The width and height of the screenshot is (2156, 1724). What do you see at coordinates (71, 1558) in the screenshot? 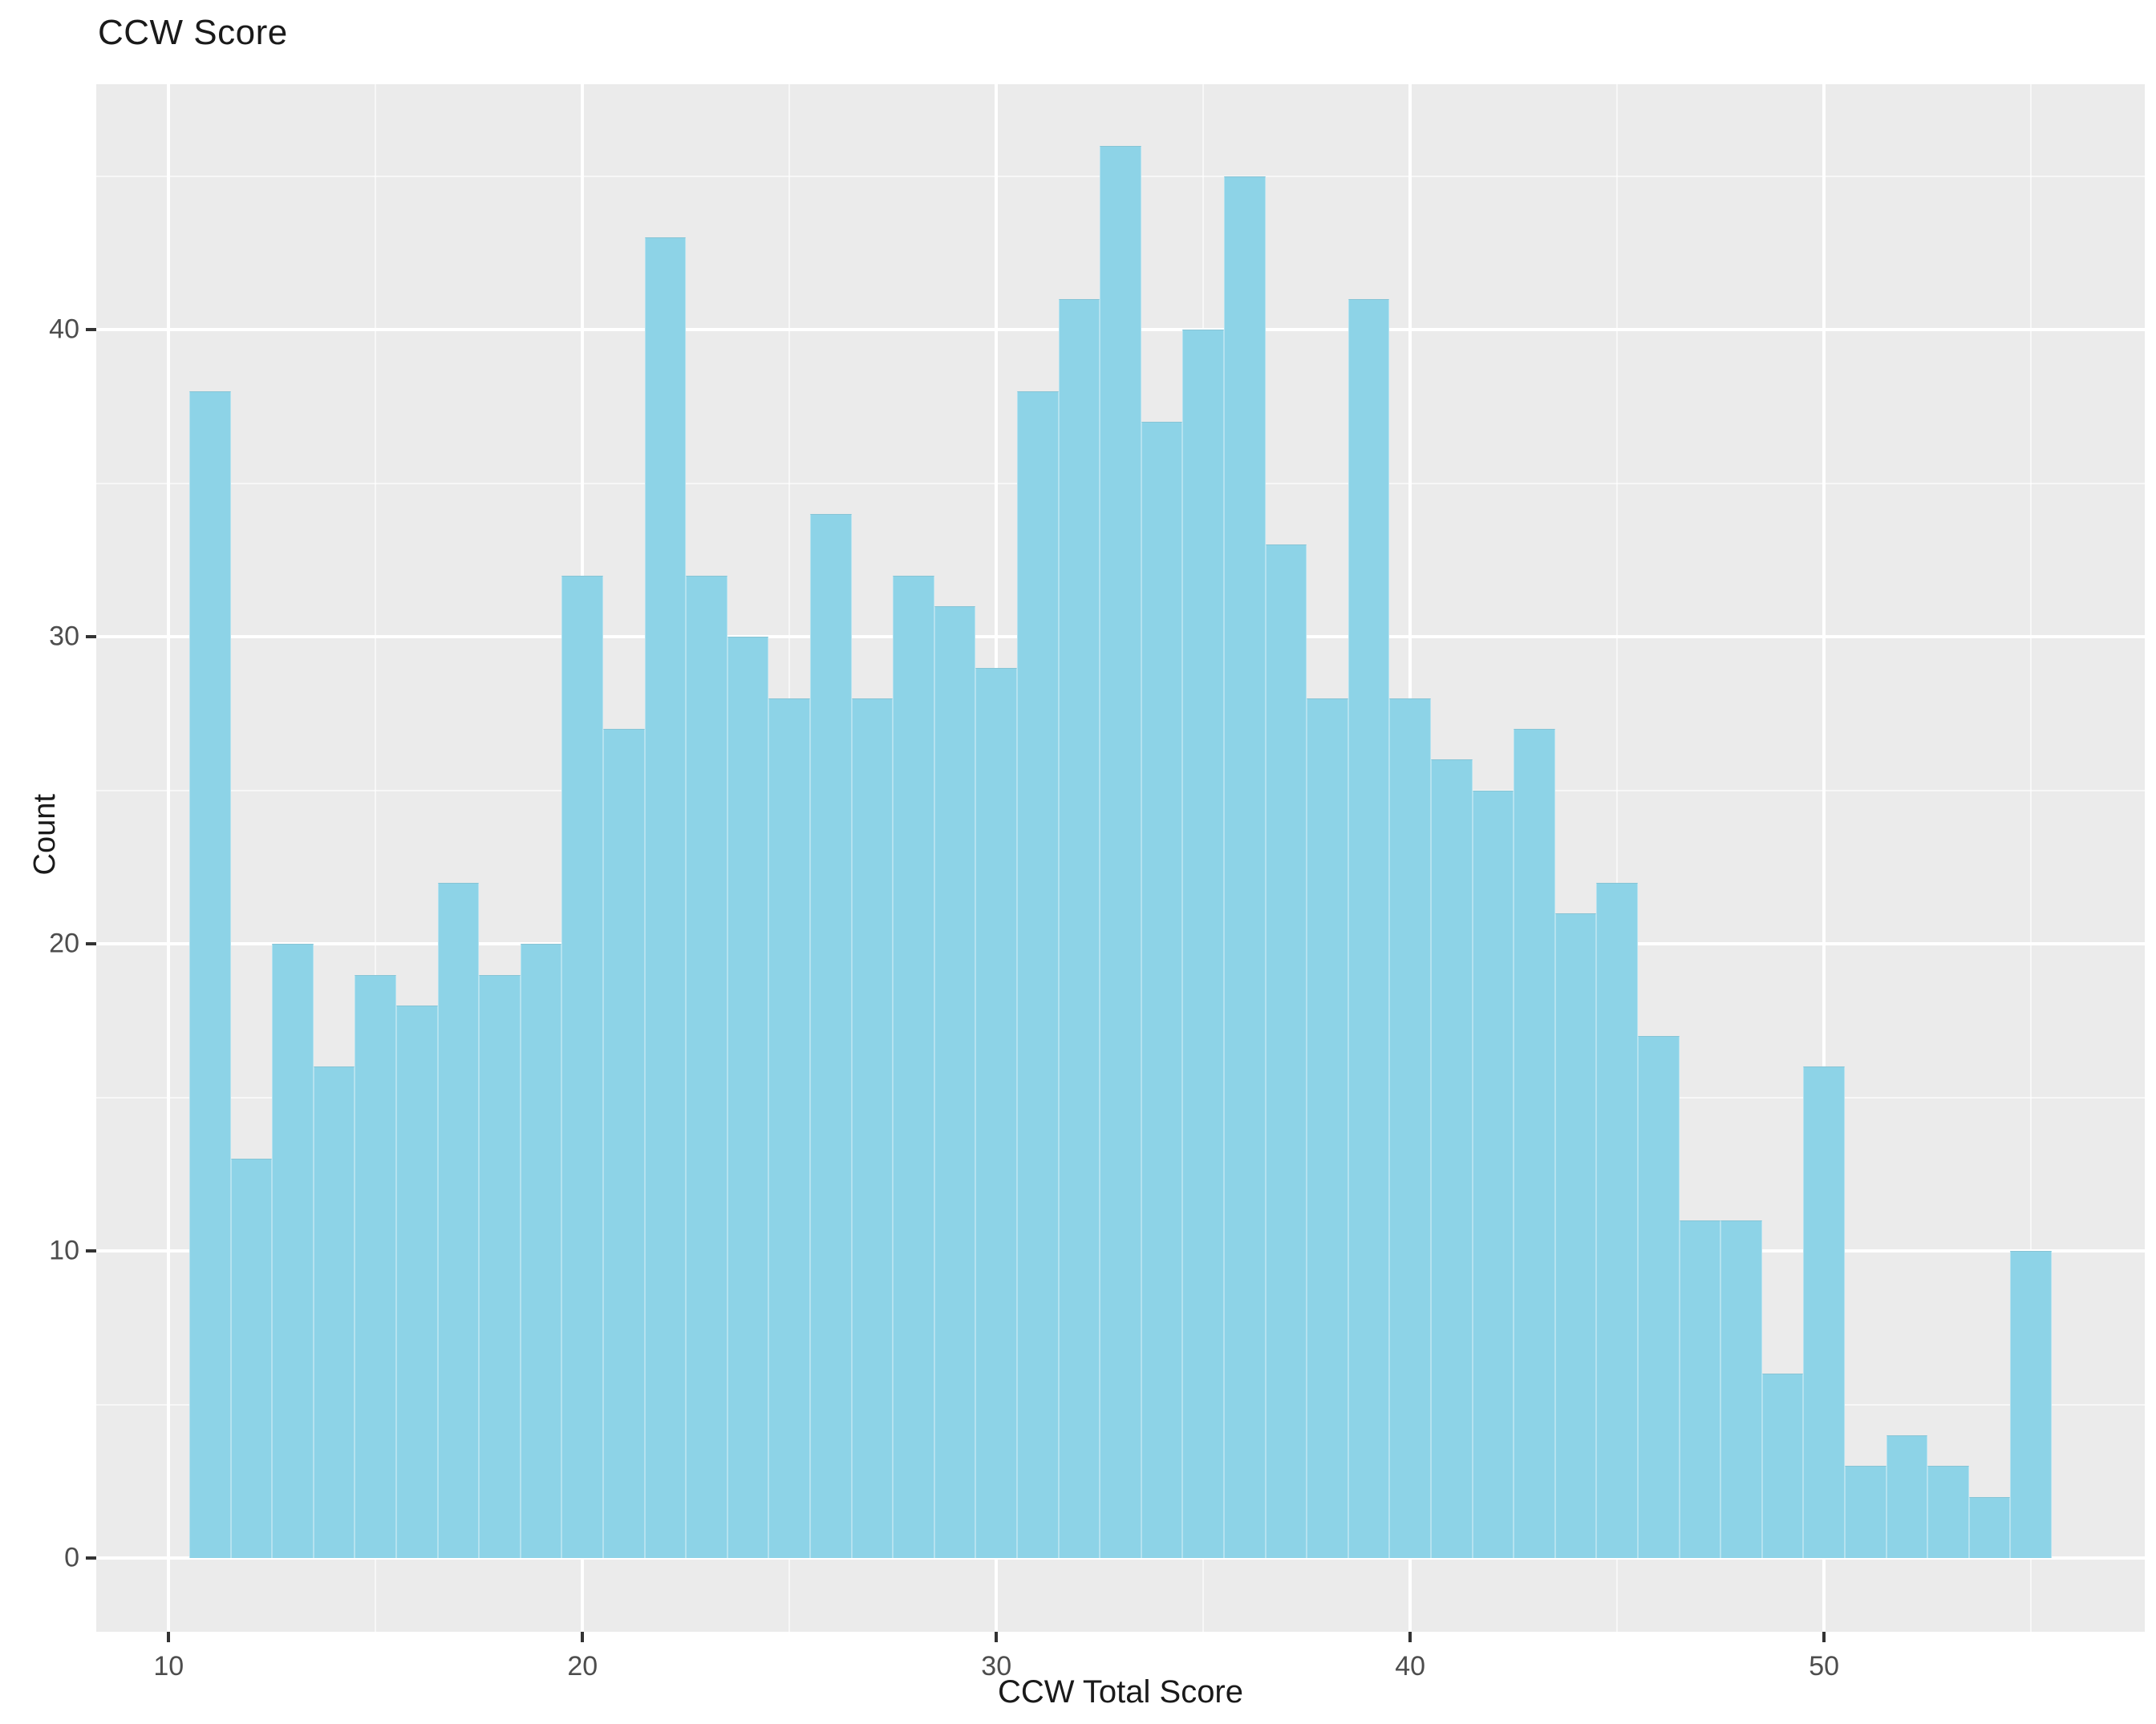
I see `y-tick-label: 0` at bounding box center [71, 1558].